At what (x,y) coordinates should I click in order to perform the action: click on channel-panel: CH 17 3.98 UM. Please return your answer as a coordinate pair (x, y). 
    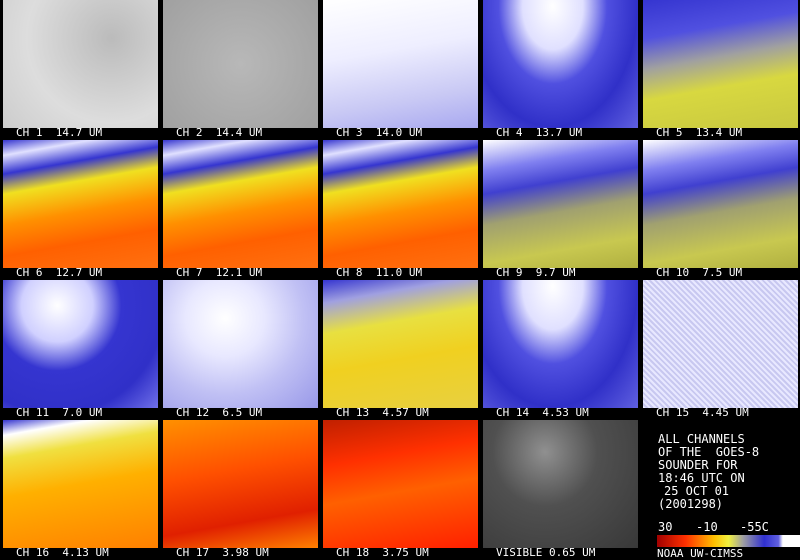
    Looking at the image, I should click on (240, 490).